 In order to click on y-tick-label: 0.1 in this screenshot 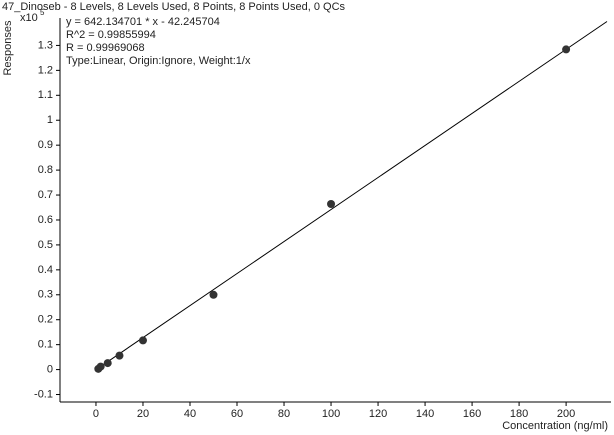, I will do `click(45, 345)`.